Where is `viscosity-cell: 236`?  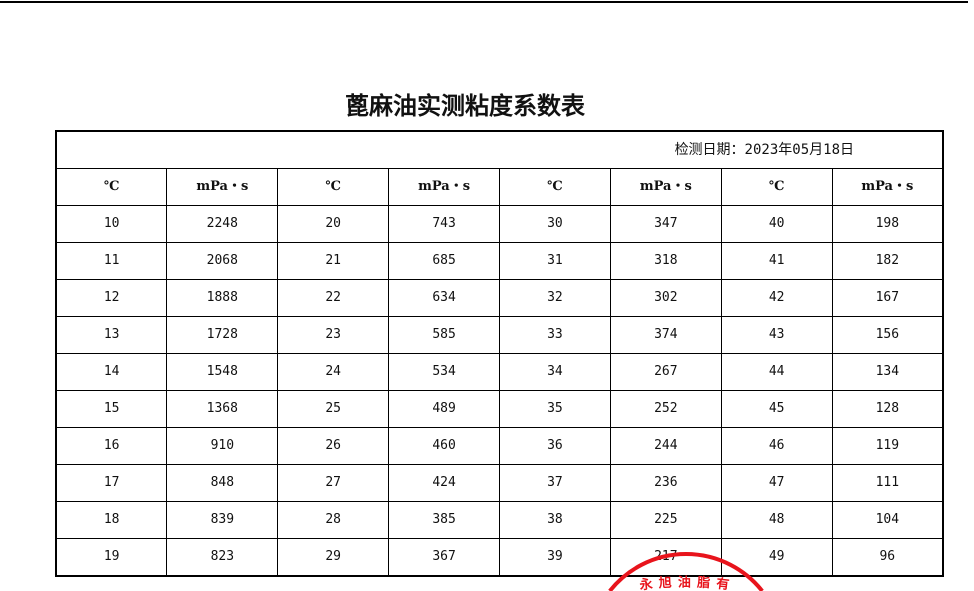 viscosity-cell: 236 is located at coordinates (665, 483).